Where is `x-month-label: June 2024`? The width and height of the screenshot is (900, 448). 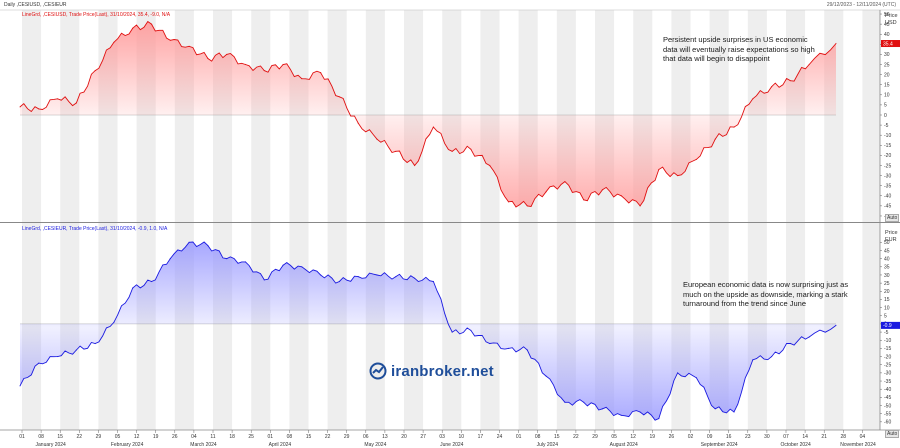 x-month-label: June 2024 is located at coordinates (452, 445).